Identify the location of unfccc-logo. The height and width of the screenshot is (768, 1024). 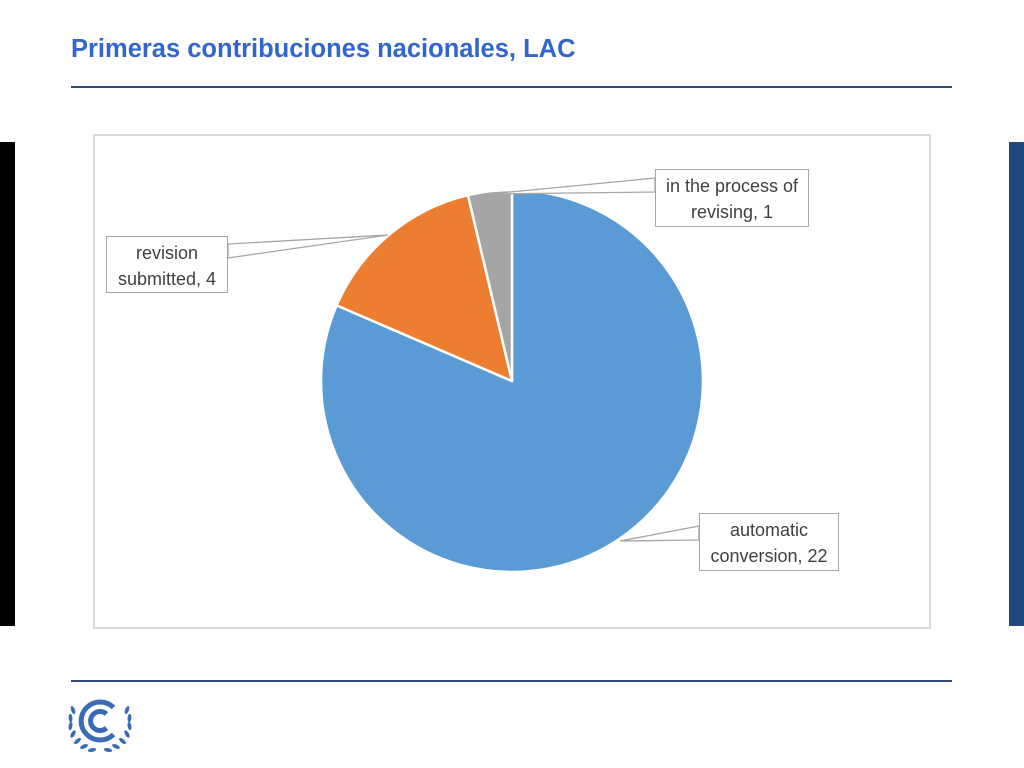
(100, 726).